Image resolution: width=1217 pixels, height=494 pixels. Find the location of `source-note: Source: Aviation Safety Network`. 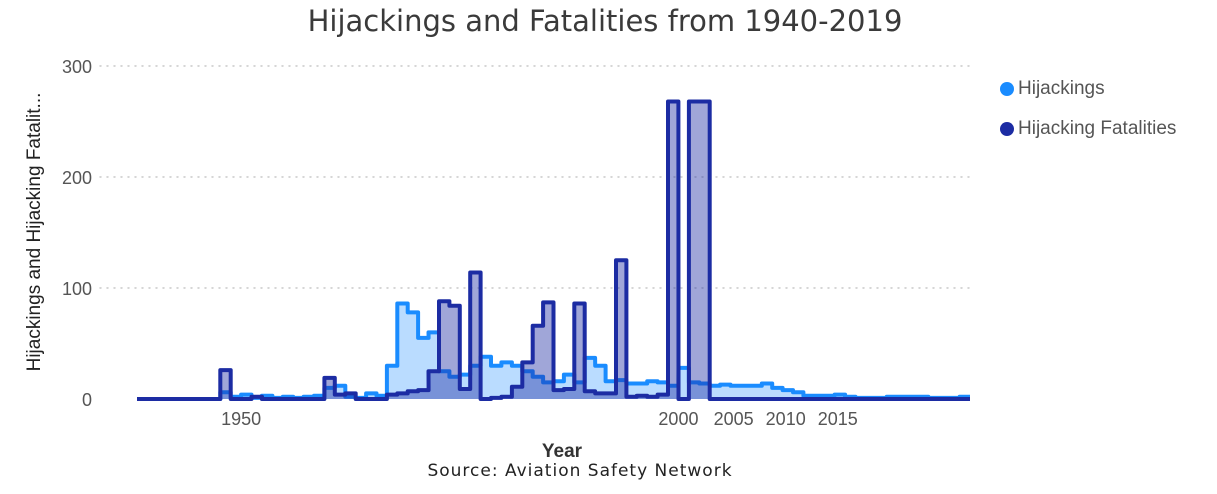

source-note: Source: Aviation Safety Network is located at coordinates (580, 471).